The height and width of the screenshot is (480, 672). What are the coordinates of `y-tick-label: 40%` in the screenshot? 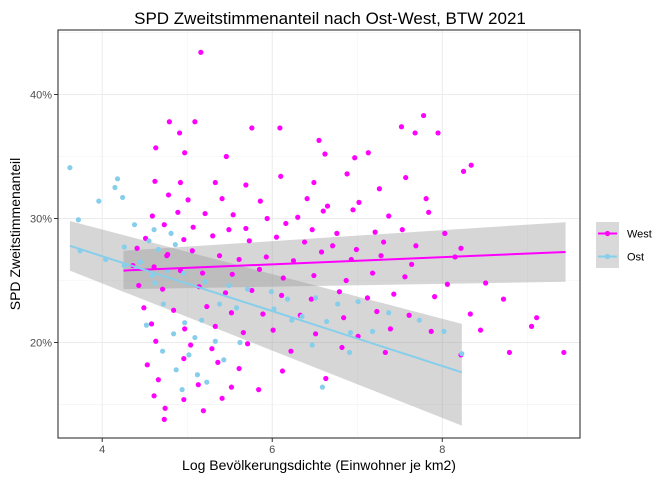 It's located at (41, 95).